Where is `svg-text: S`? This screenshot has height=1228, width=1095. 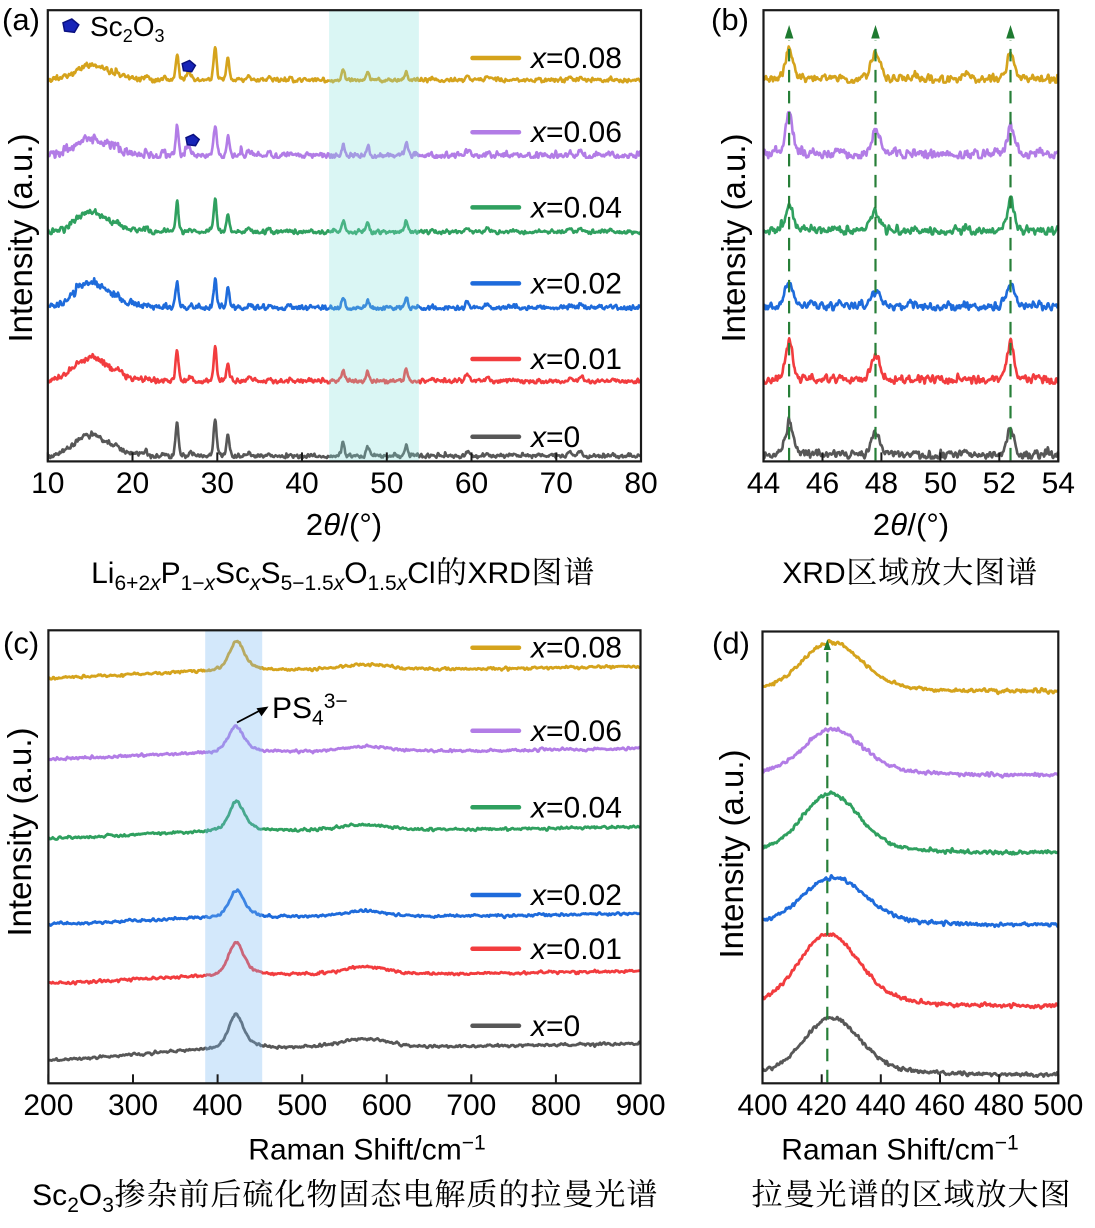
svg-text: S is located at coordinates (271, 573).